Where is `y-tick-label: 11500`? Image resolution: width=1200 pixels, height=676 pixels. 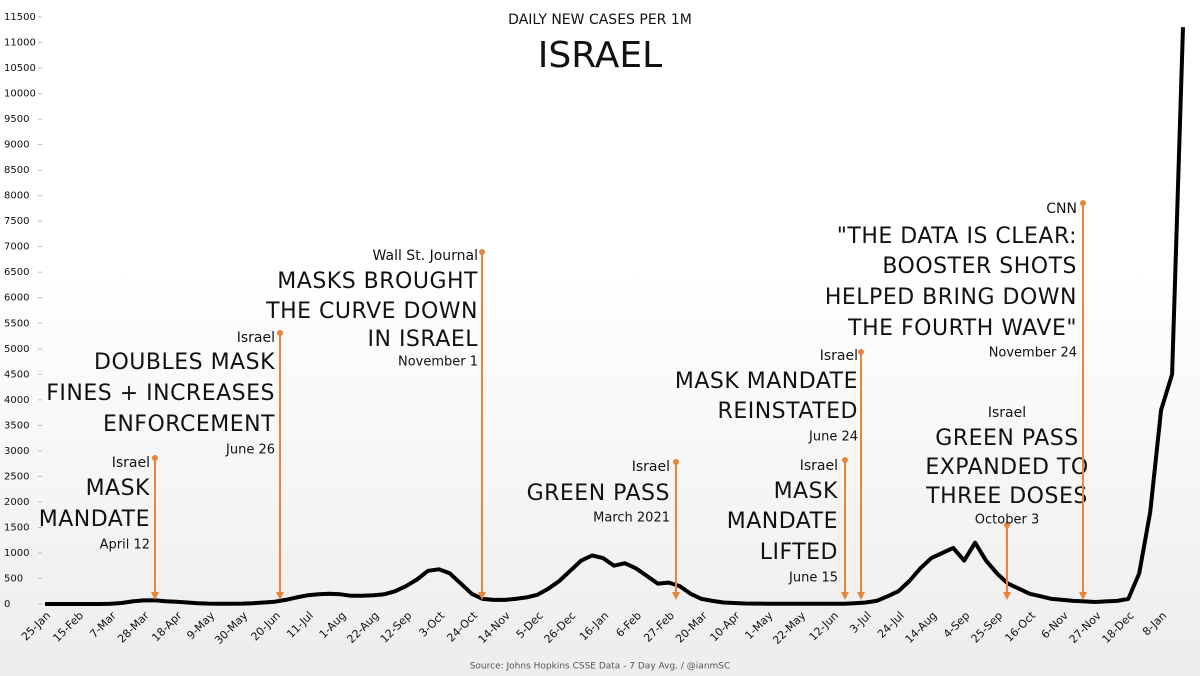 y-tick-label: 11500 is located at coordinates (20, 17).